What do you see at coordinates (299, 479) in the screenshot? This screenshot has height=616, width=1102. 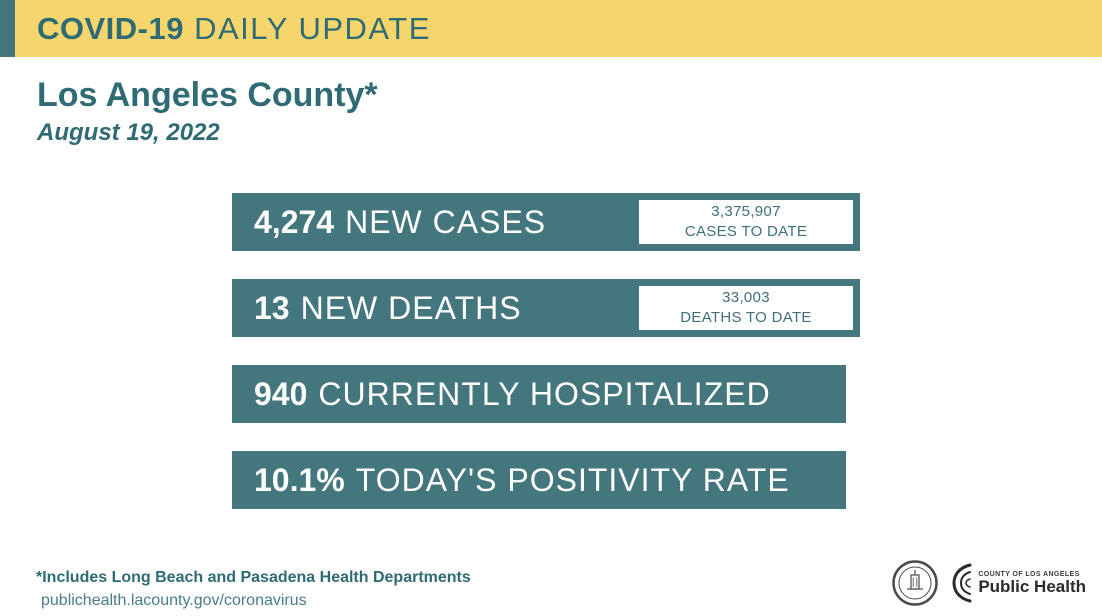 I see `stat-positivity-value: 10.1%` at bounding box center [299, 479].